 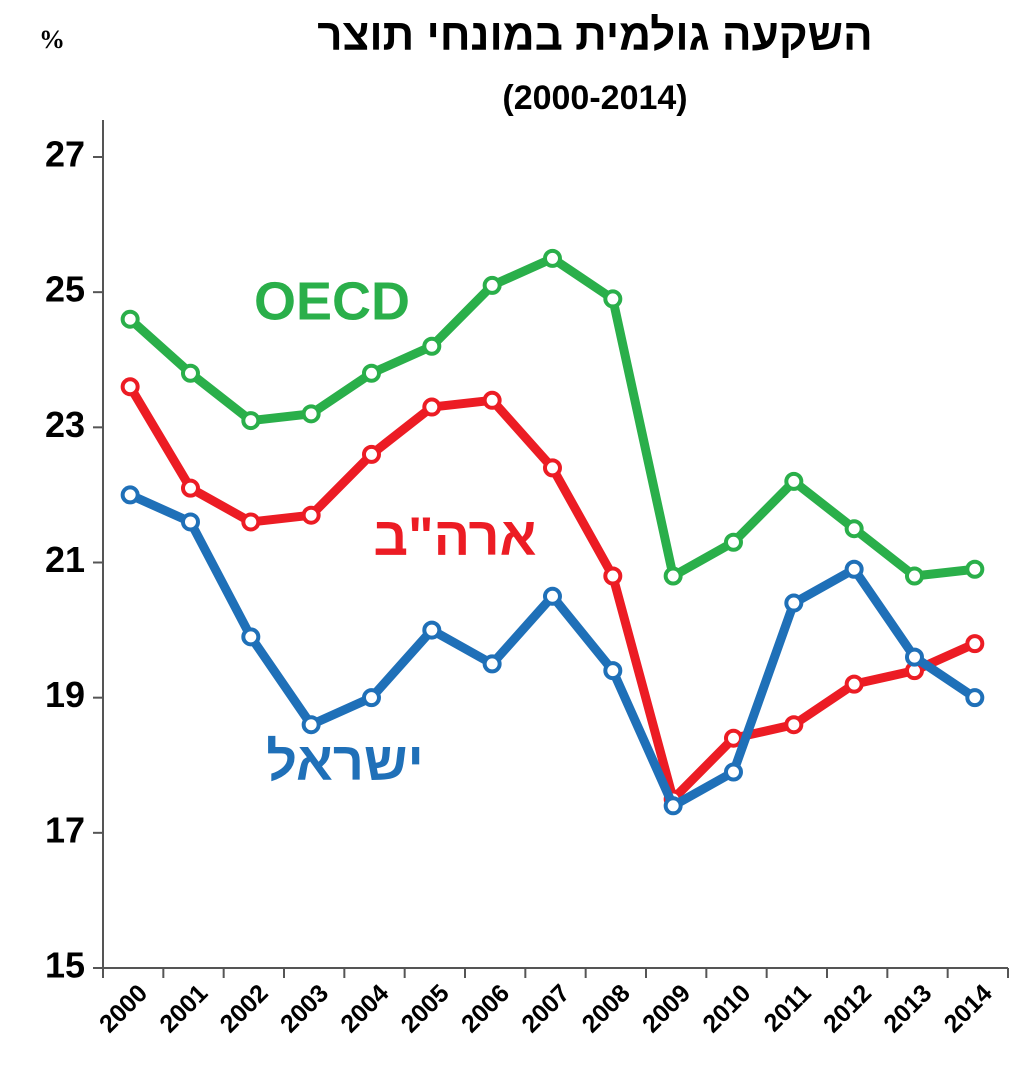 I want to click on series-label: OECD, so click(x=332, y=301).